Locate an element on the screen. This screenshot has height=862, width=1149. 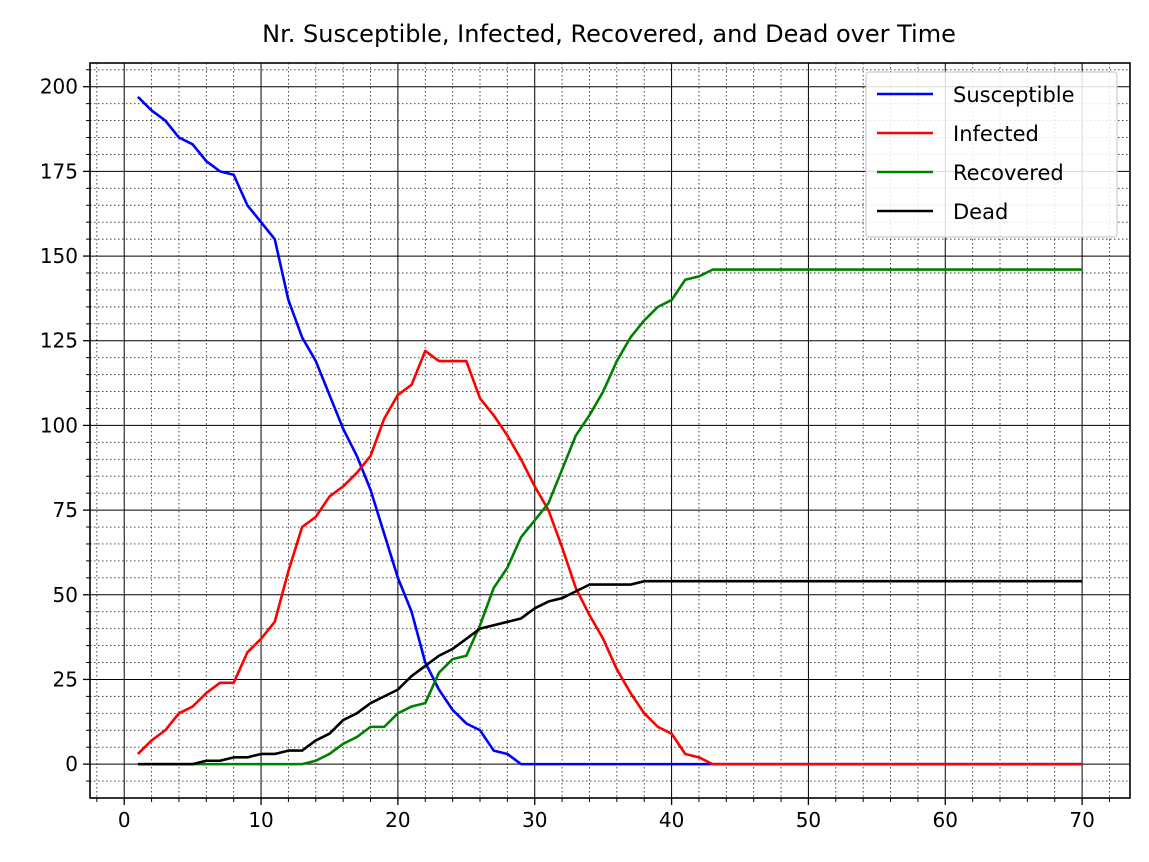
legend-label-susceptible: Susceptible is located at coordinates (1014, 95).